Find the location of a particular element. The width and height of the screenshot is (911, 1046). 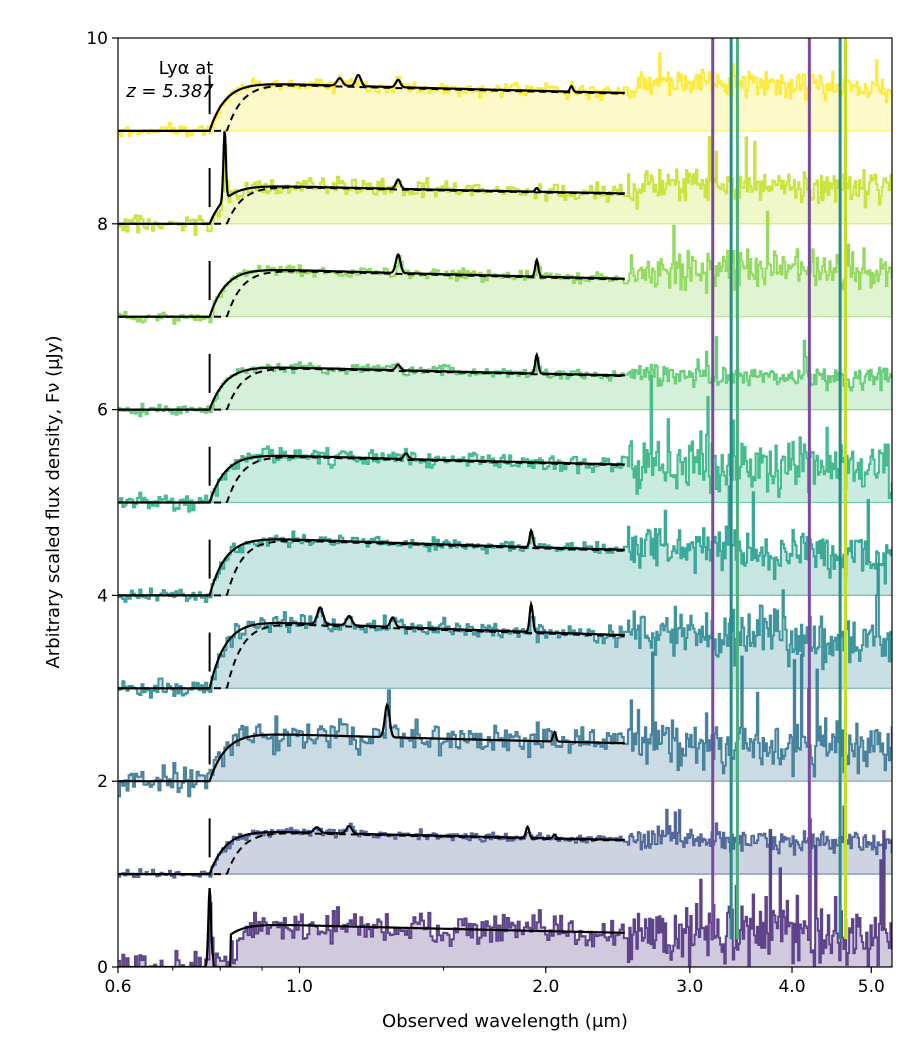

spectrum-offset-6-data is located at coordinates (505, 377).